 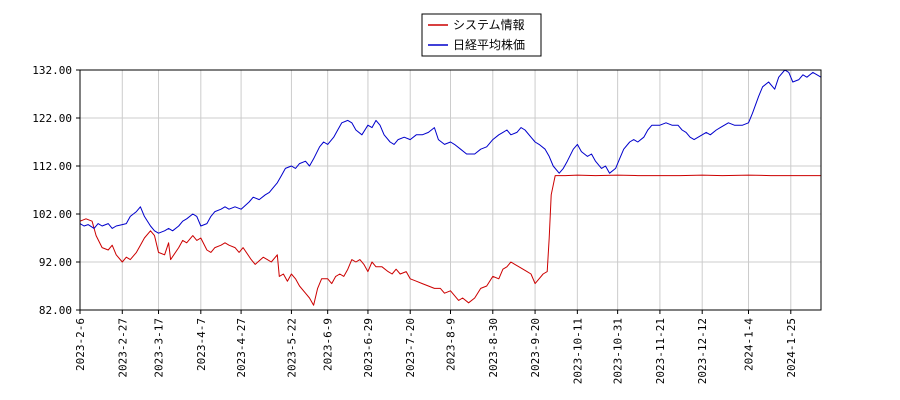 I want to click on x-tick-label: 2023-5-22, so click(x=291, y=348).